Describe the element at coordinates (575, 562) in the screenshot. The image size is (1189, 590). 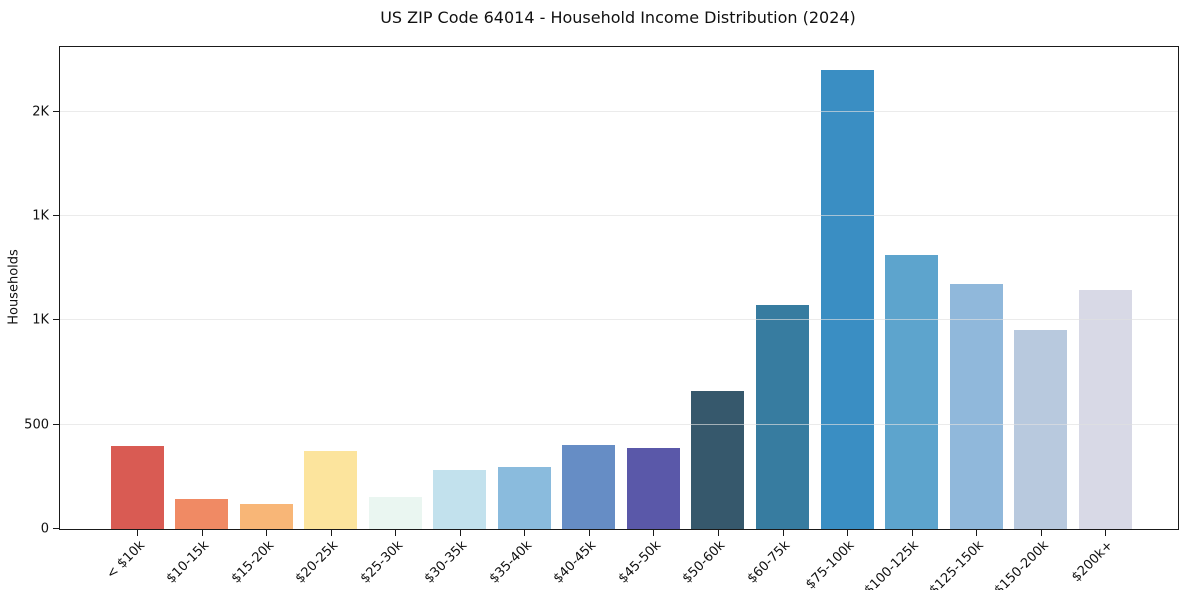
I see `x-tick-label: $40-45k` at that location.